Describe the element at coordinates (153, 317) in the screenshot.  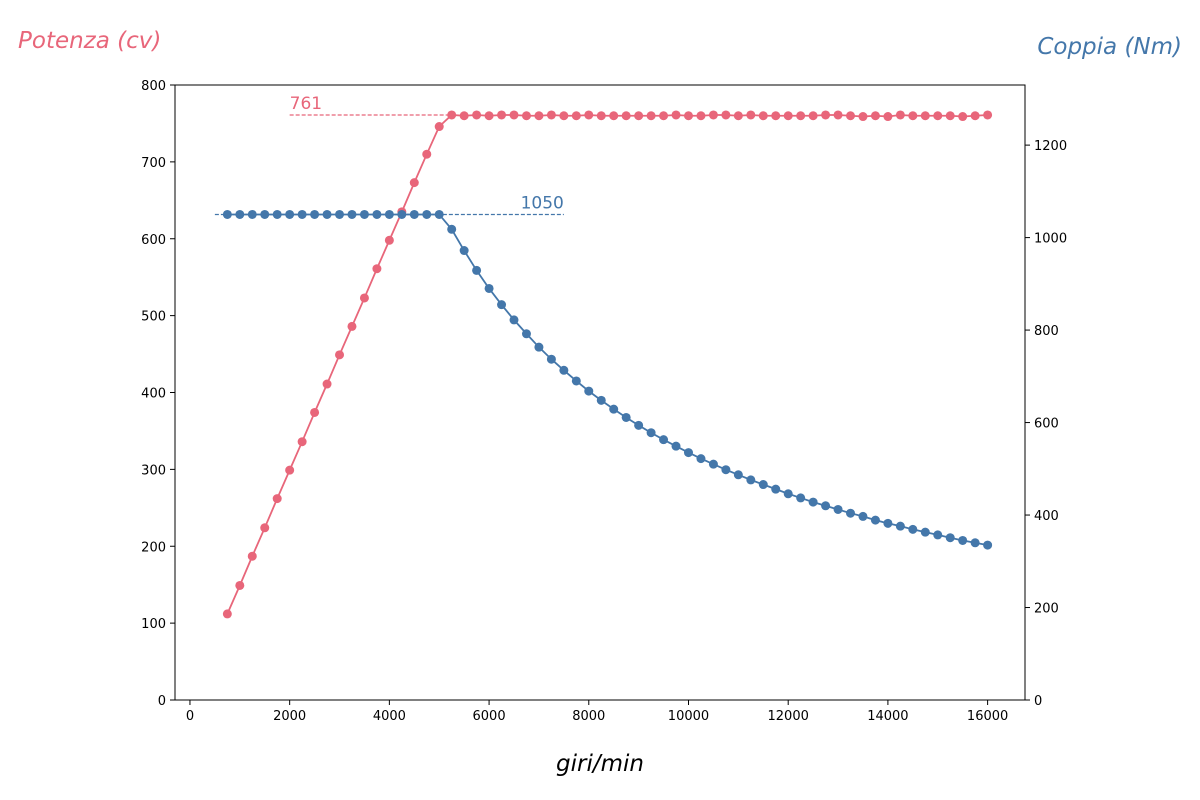
I see `left-y-tick-label: 500` at that location.